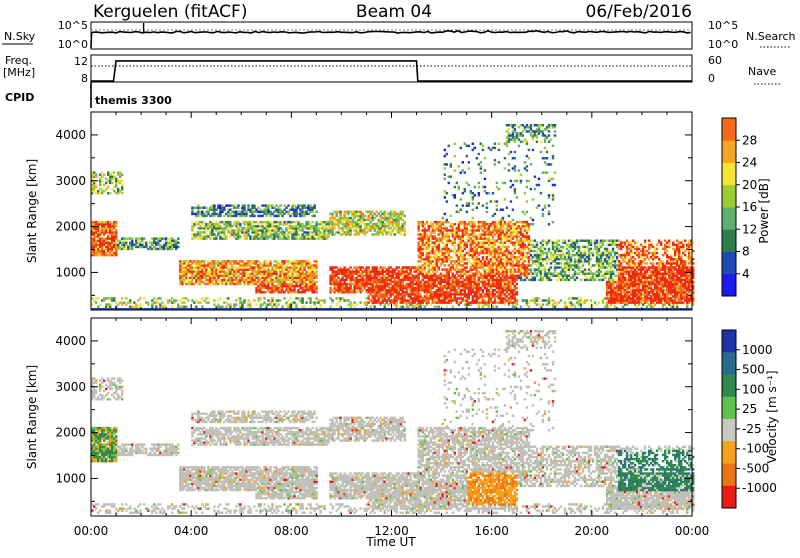  I want to click on noise-panel: N.Sky 10^5 10^0 10^5 10^0 N.Search, so click(399, 35).